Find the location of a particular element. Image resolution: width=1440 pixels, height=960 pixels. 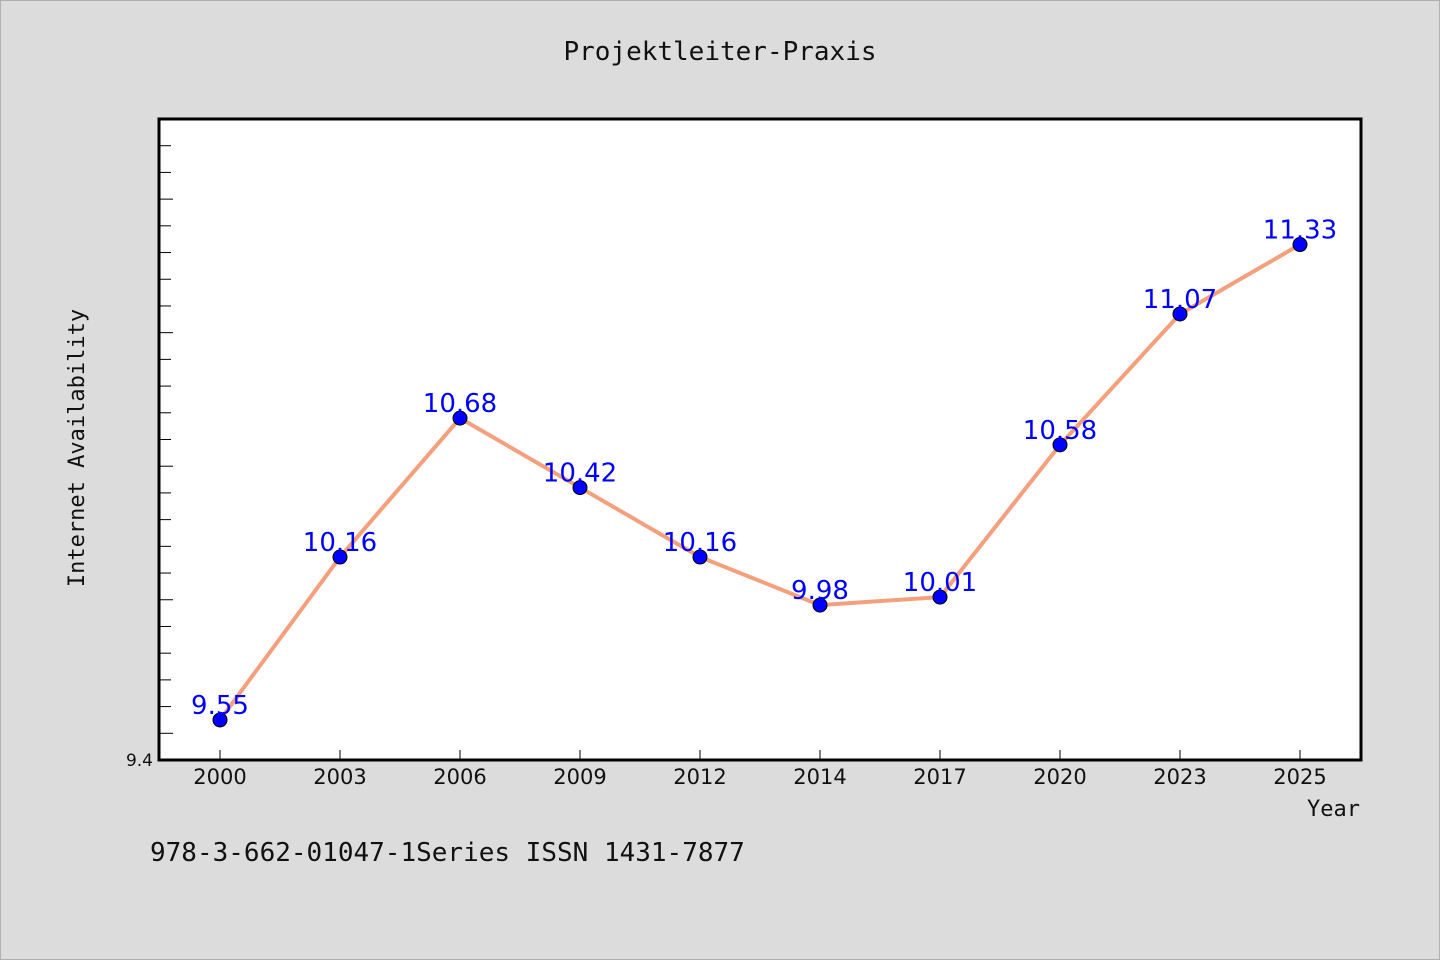

x-tick-label: 2014 is located at coordinates (819, 777).